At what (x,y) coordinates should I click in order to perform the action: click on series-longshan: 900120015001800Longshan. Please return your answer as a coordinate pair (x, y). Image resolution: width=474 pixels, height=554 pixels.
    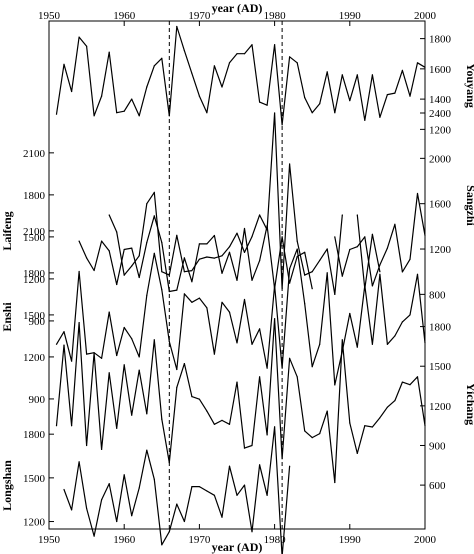
    Looking at the image, I should click on (145, 490).